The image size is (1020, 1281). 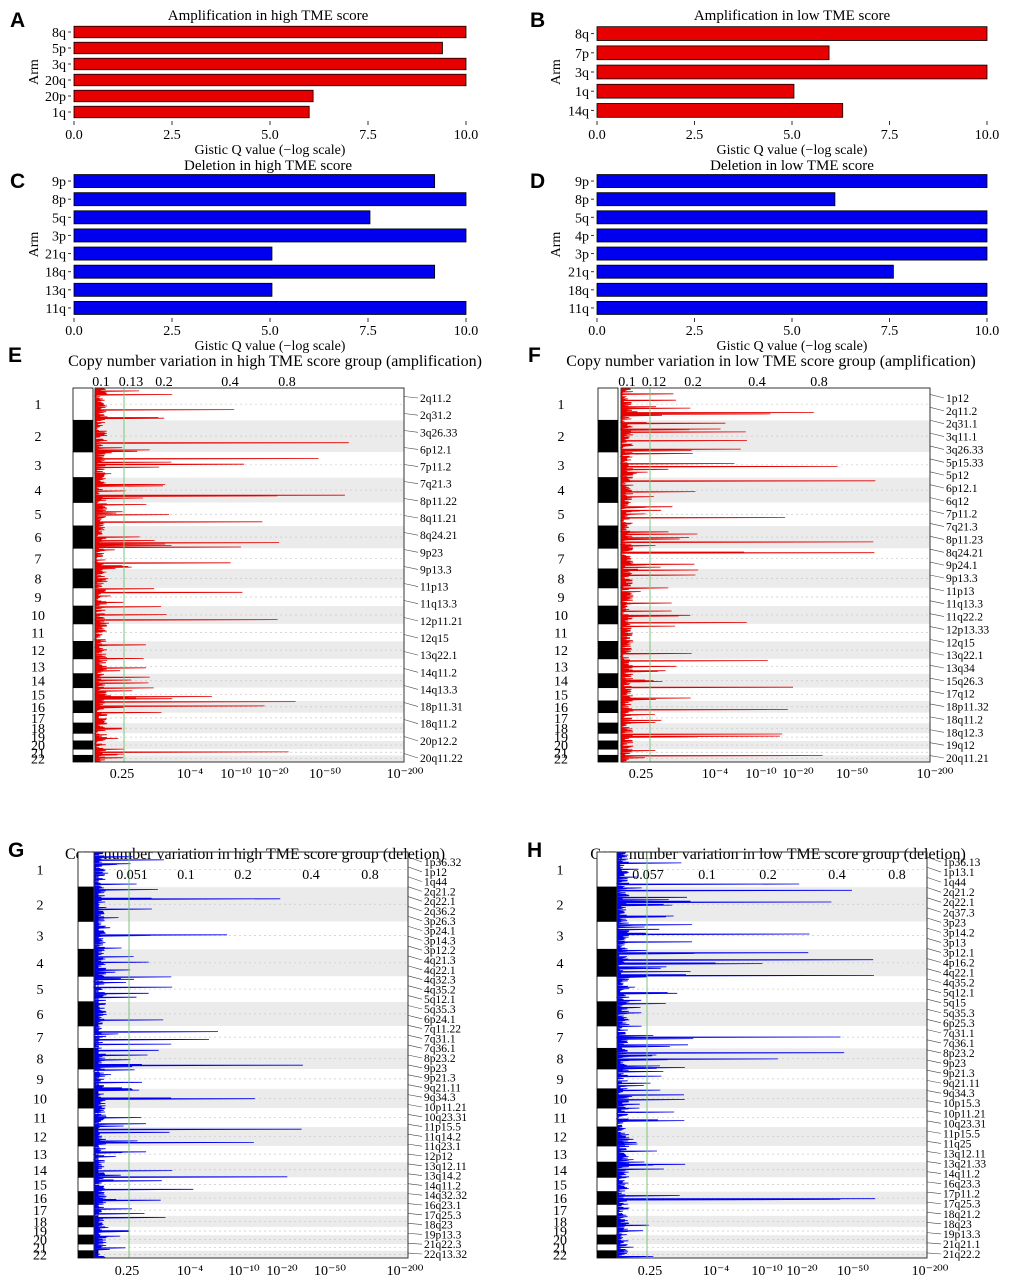 What do you see at coordinates (962, 579) in the screenshot?
I see `peak-label: 9p13.3` at bounding box center [962, 579].